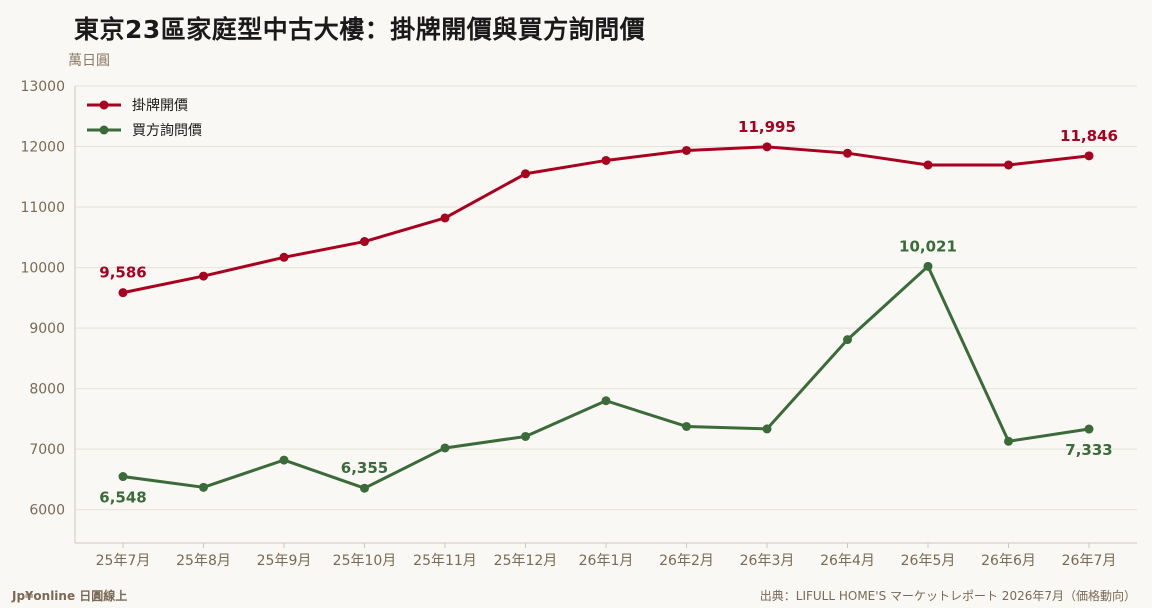 This screenshot has width=1152, height=608. What do you see at coordinates (70, 596) in the screenshot?
I see `brand-footer: Jp¥online 日圓線上` at bounding box center [70, 596].